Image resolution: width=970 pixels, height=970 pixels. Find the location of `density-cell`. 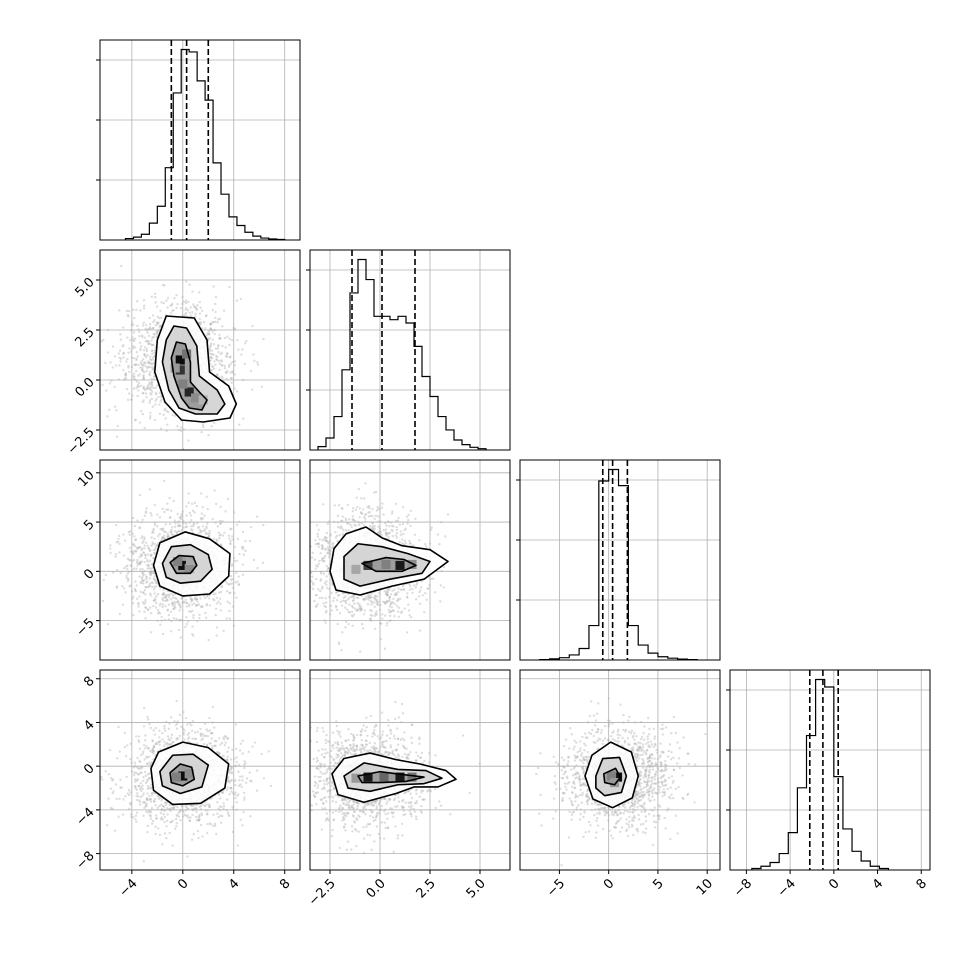

density-cell is located at coordinates (183, 384).